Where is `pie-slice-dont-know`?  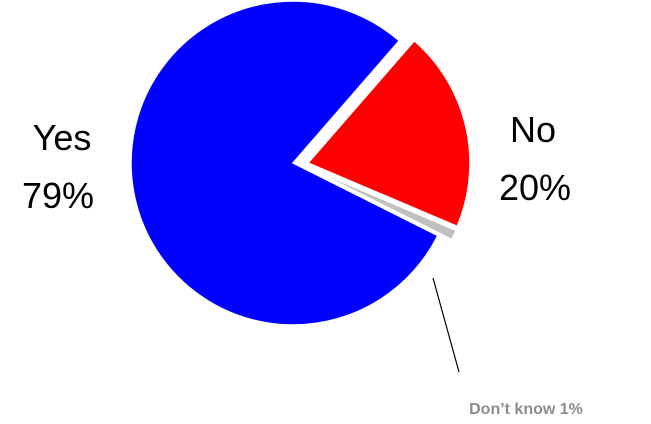 pie-slice-dont-know is located at coordinates (381, 203).